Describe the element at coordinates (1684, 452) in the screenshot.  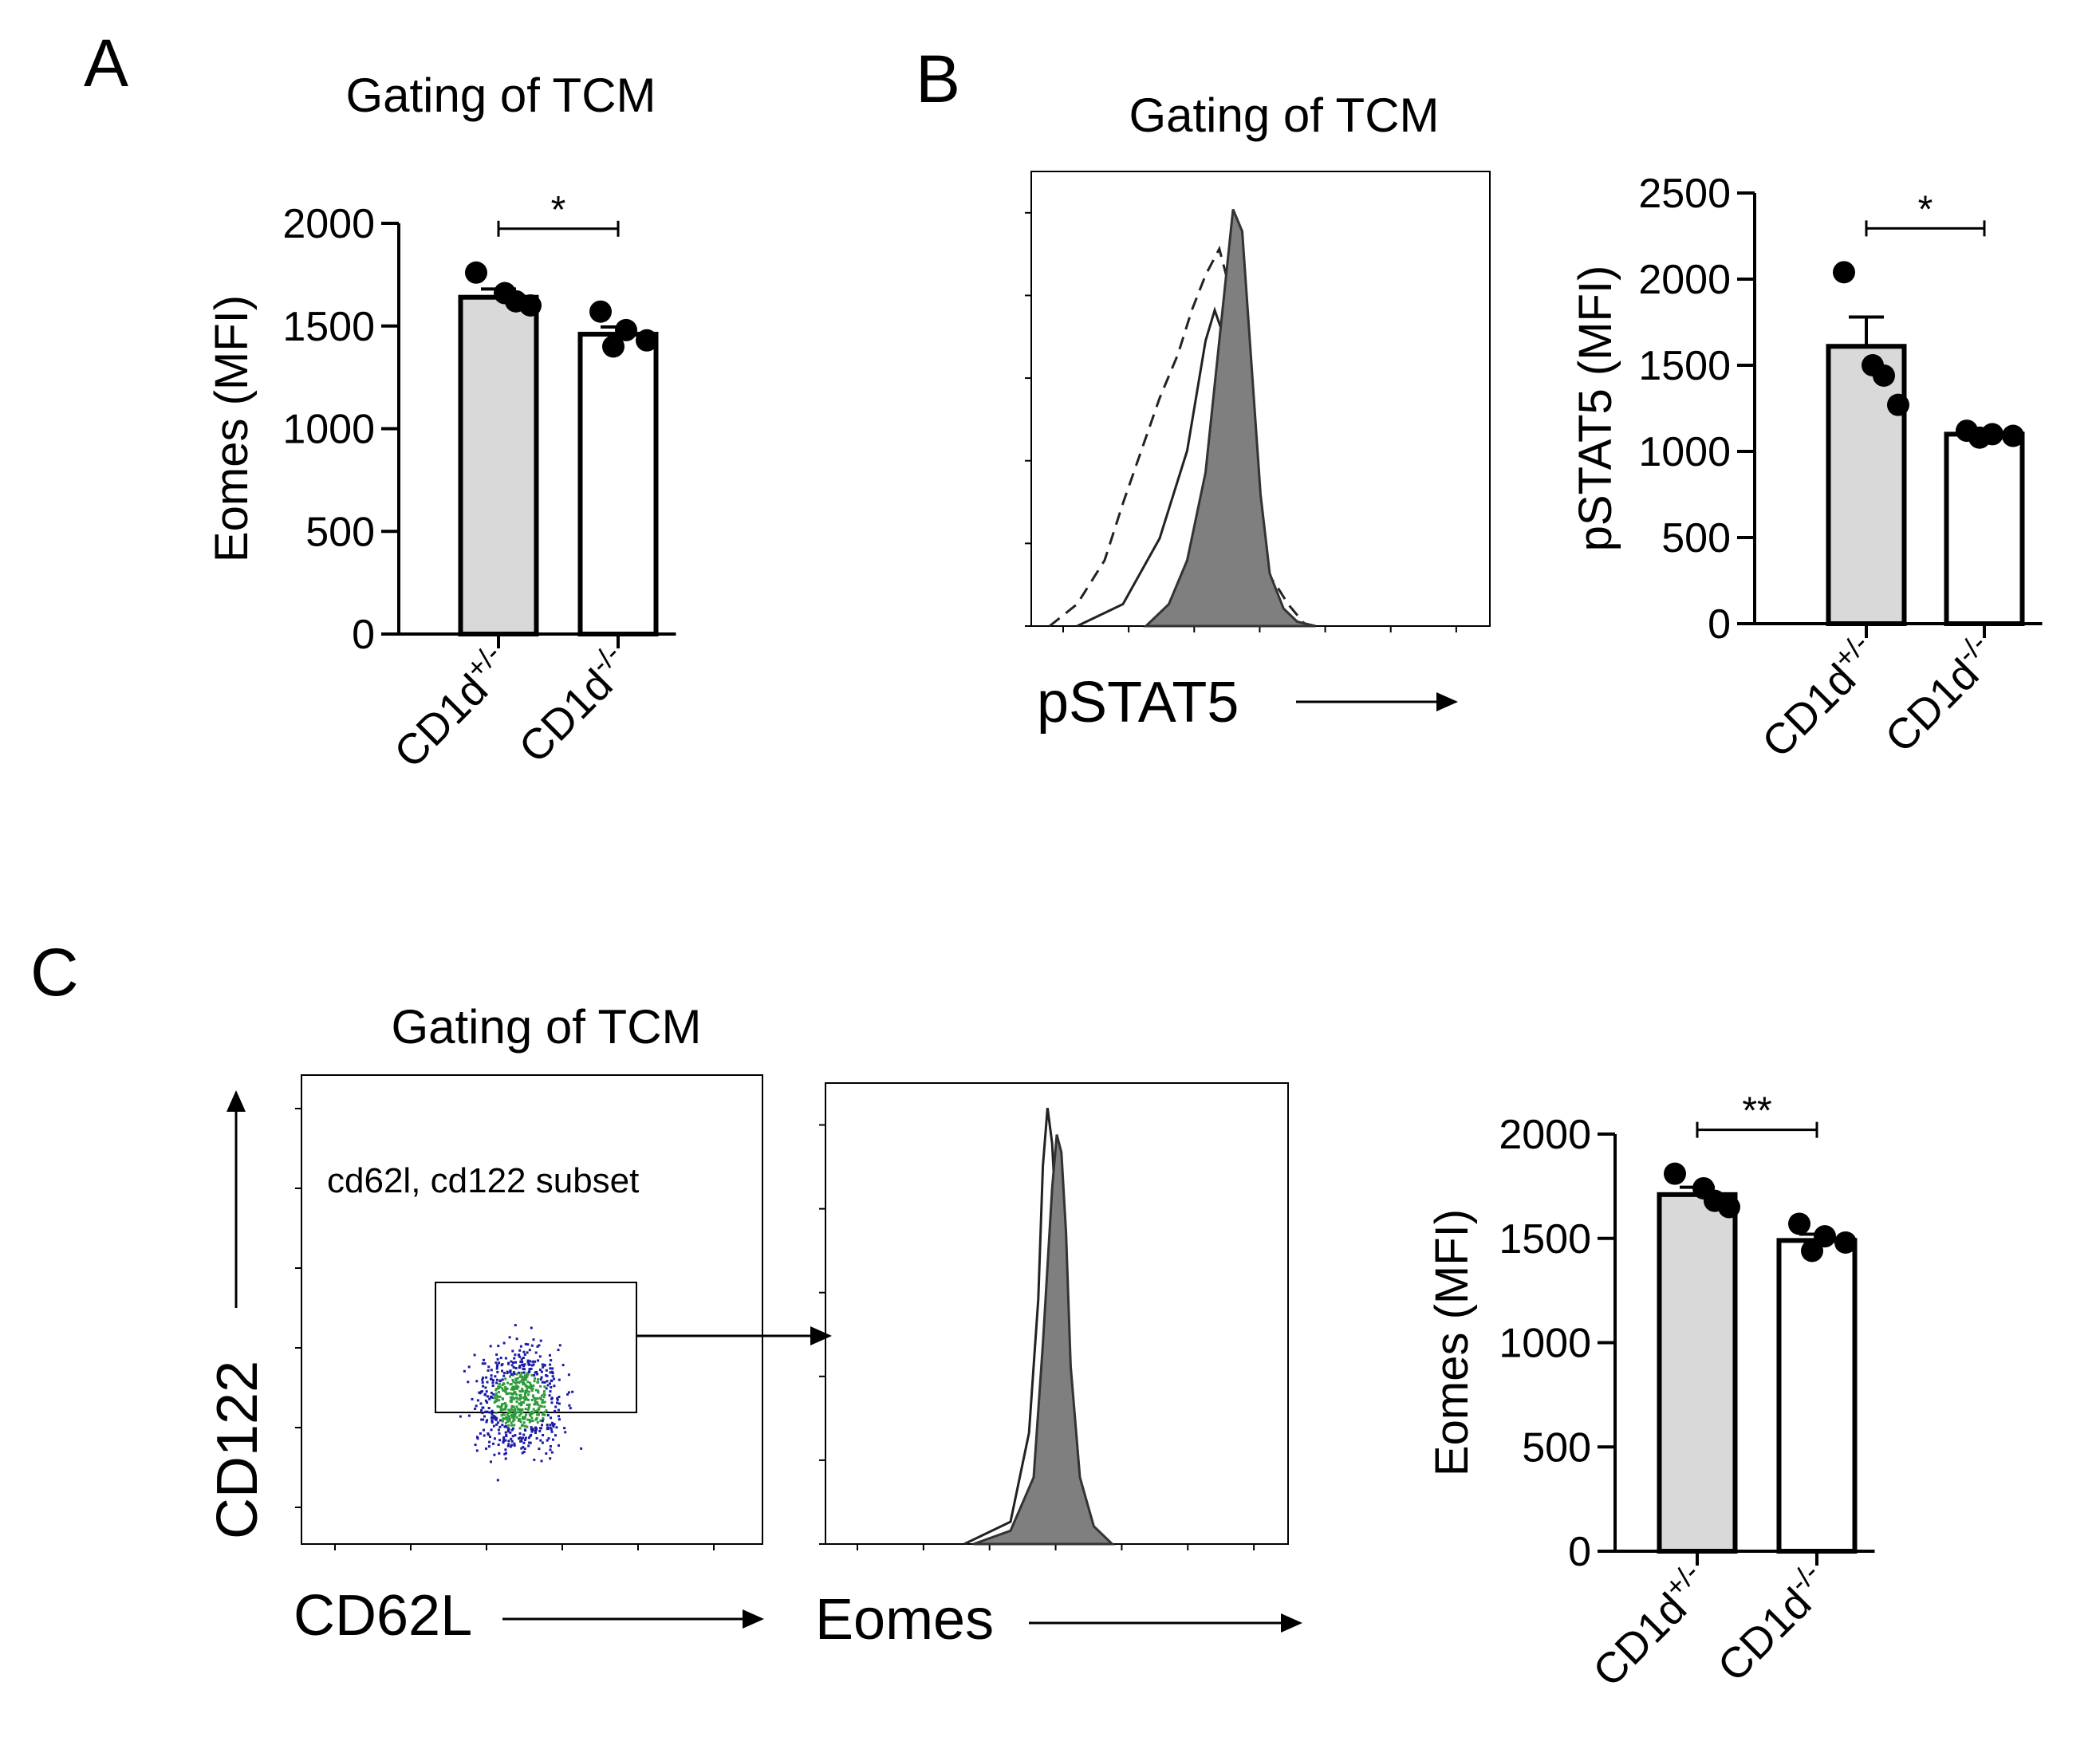
I see `y-tick-label-b-2: 1000` at that location.